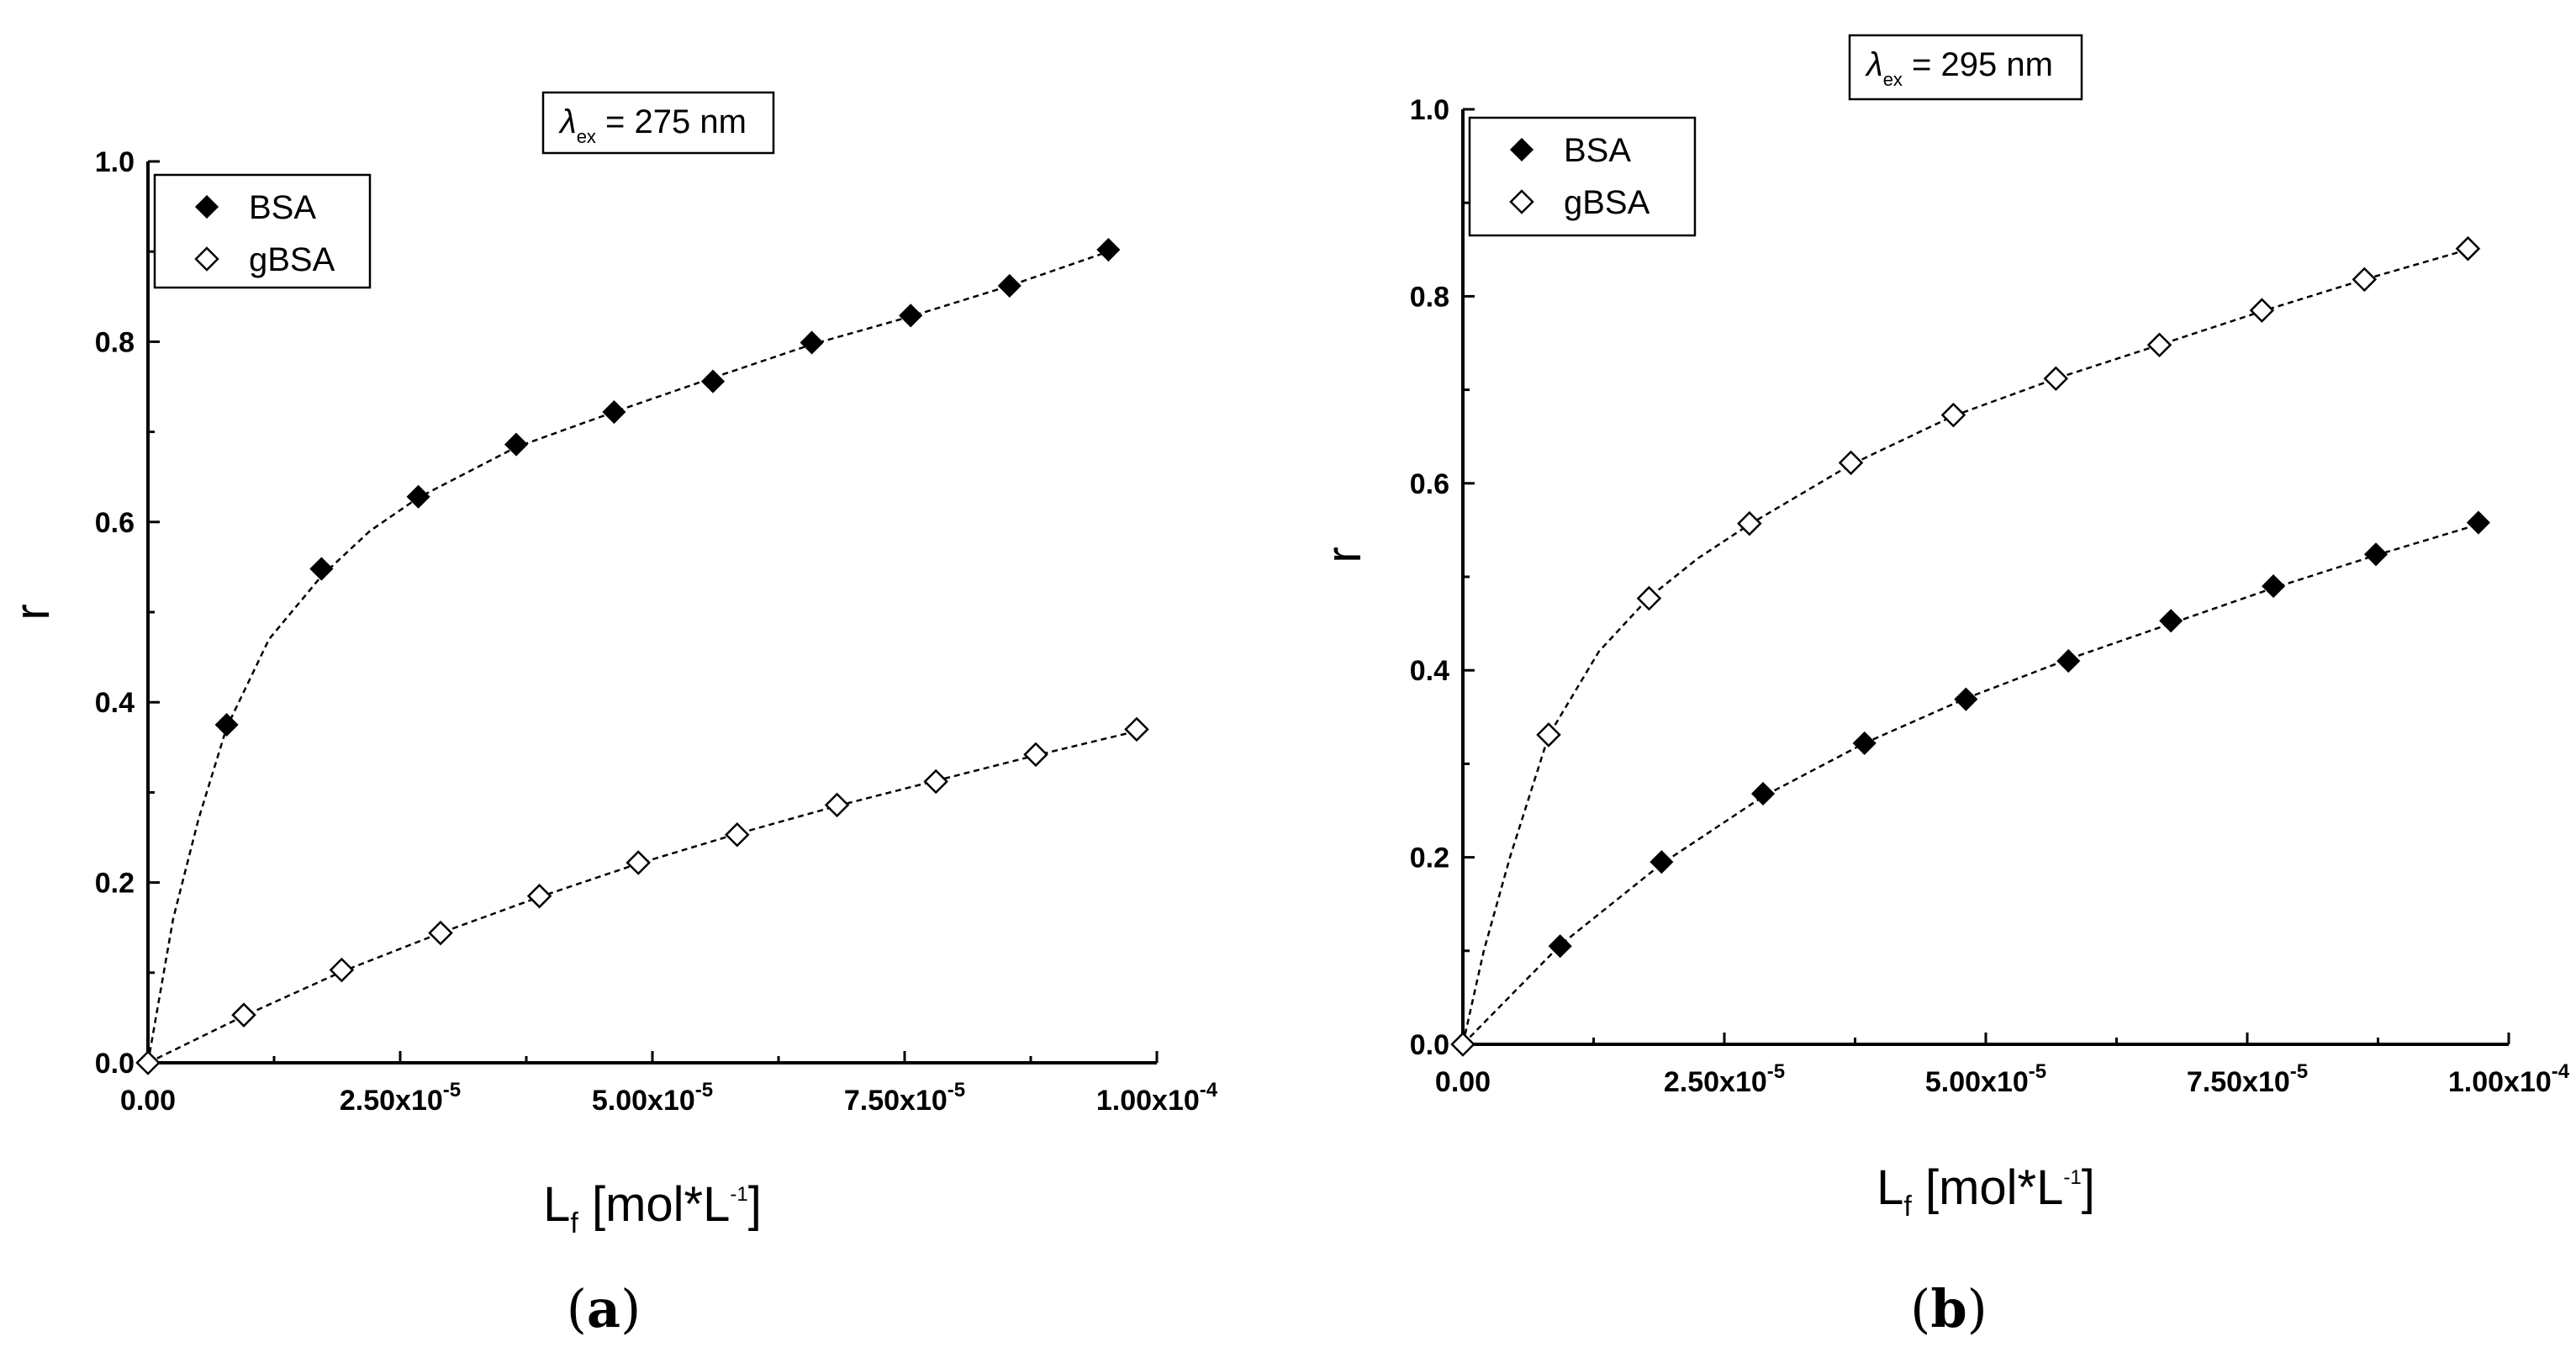 Image resolution: width=2576 pixels, height=1347 pixels. I want to click on x-tick-label: 1.00x10⁻⁴, so click(1157, 1098).